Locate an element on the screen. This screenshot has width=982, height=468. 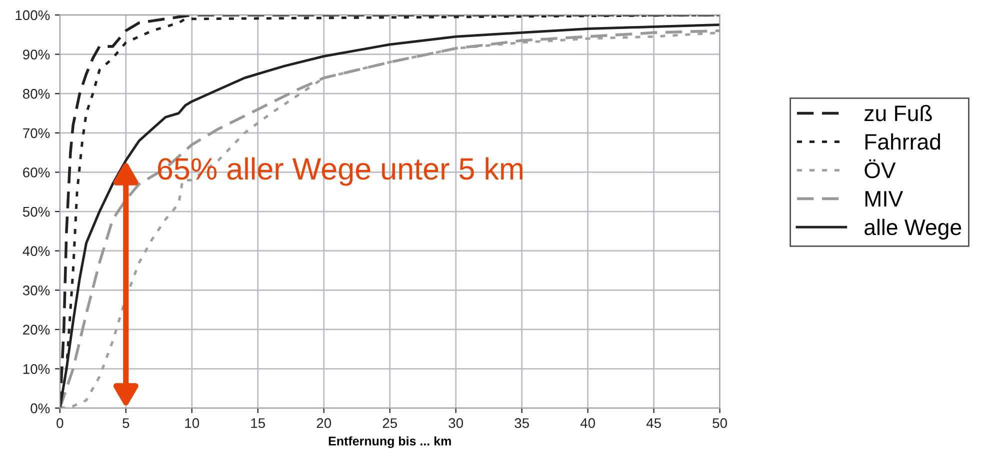
x-tick-label: 15 is located at coordinates (258, 423).